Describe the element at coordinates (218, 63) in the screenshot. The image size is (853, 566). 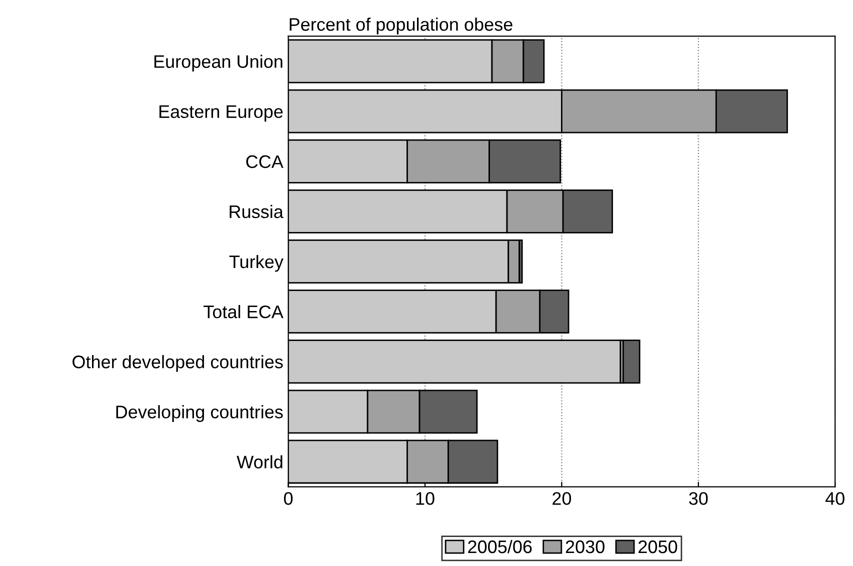
I see `y-tick-label: European Union` at that location.